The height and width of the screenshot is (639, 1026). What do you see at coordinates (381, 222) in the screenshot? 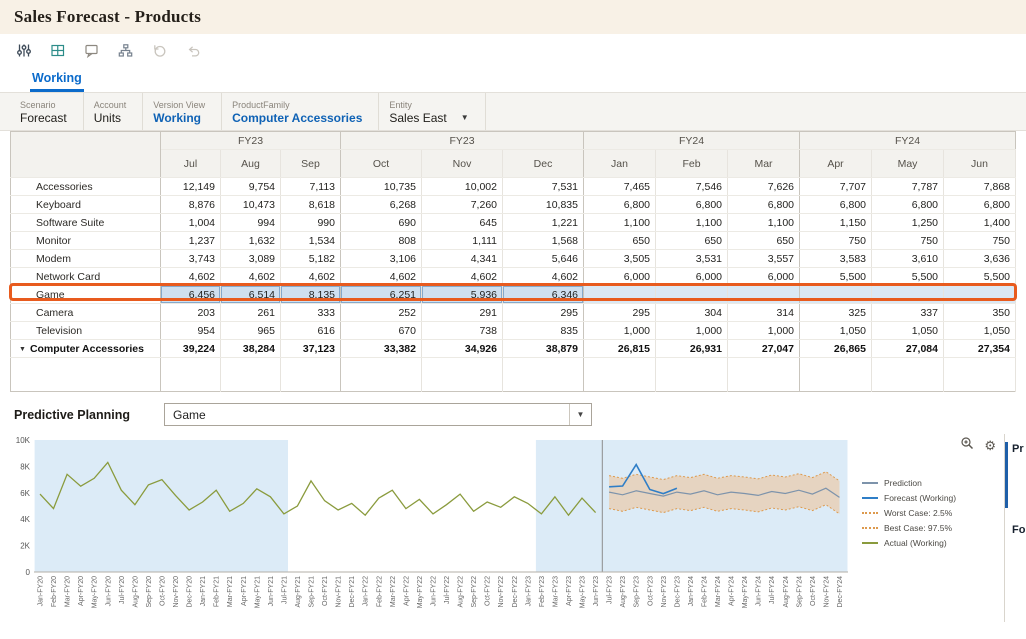
I see `grid-cell: 690` at bounding box center [381, 222].